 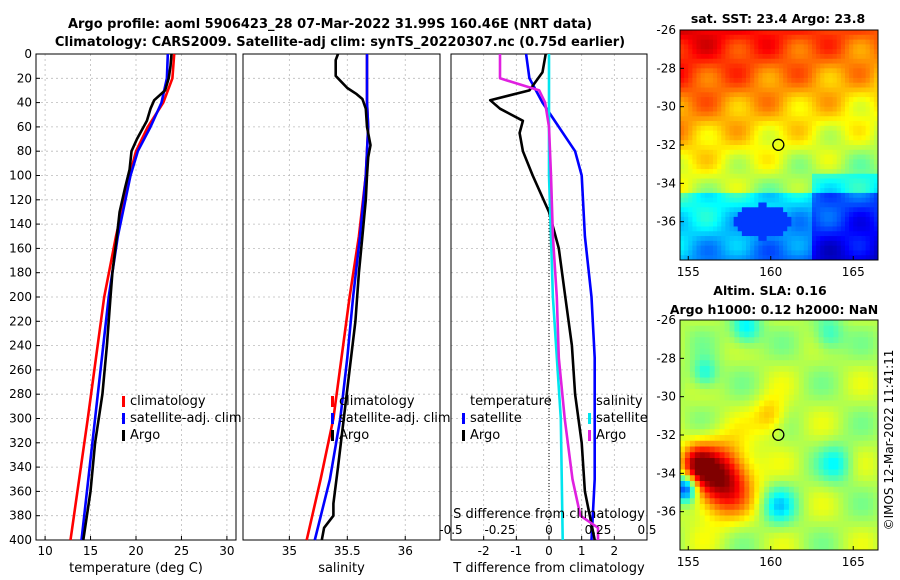 I want to click on s-tick-label: -0.5, so click(x=450, y=530).